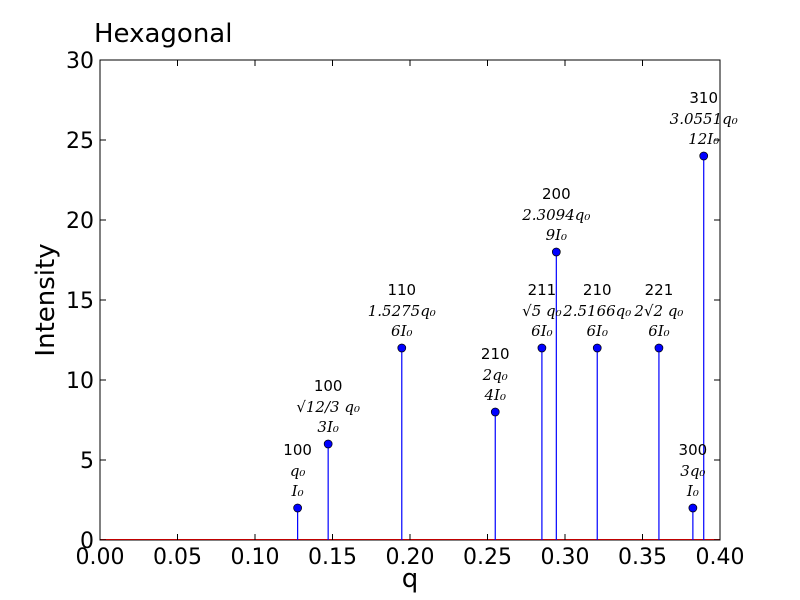 This screenshot has width=800, height=600. What do you see at coordinates (542, 290) in the screenshot?
I see `peak-hkl-label: 211` at bounding box center [542, 290].